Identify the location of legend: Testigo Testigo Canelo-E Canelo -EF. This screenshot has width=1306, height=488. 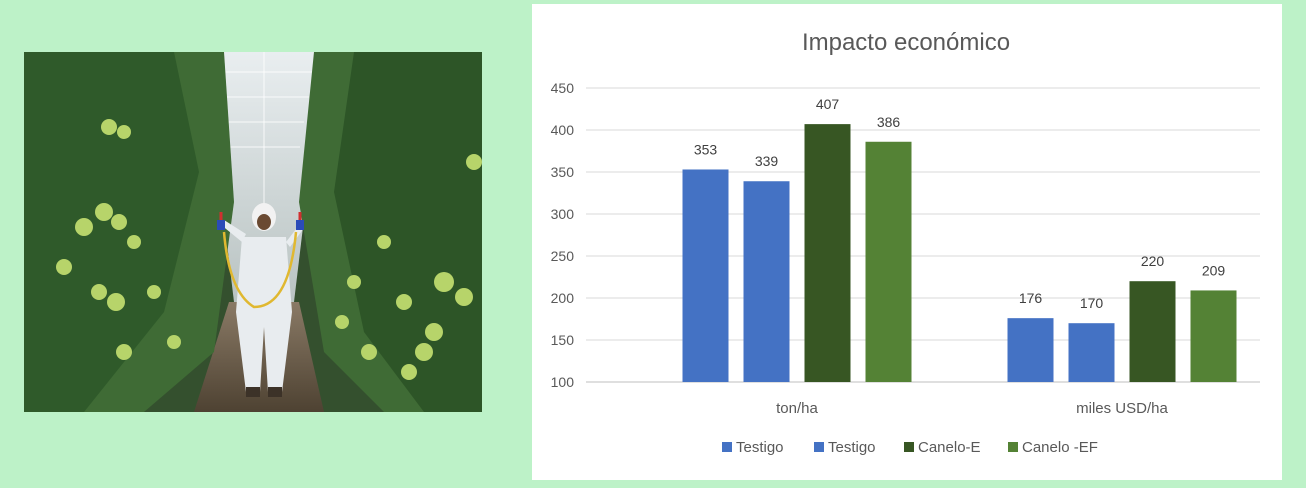
(910, 447).